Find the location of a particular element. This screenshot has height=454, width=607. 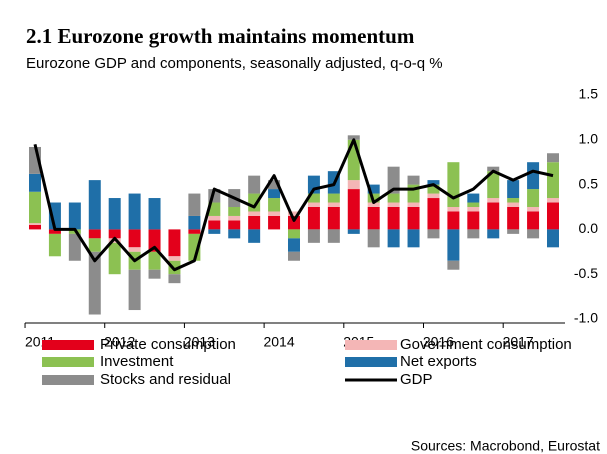

y-tick-label: 0.5 is located at coordinates (589, 183).